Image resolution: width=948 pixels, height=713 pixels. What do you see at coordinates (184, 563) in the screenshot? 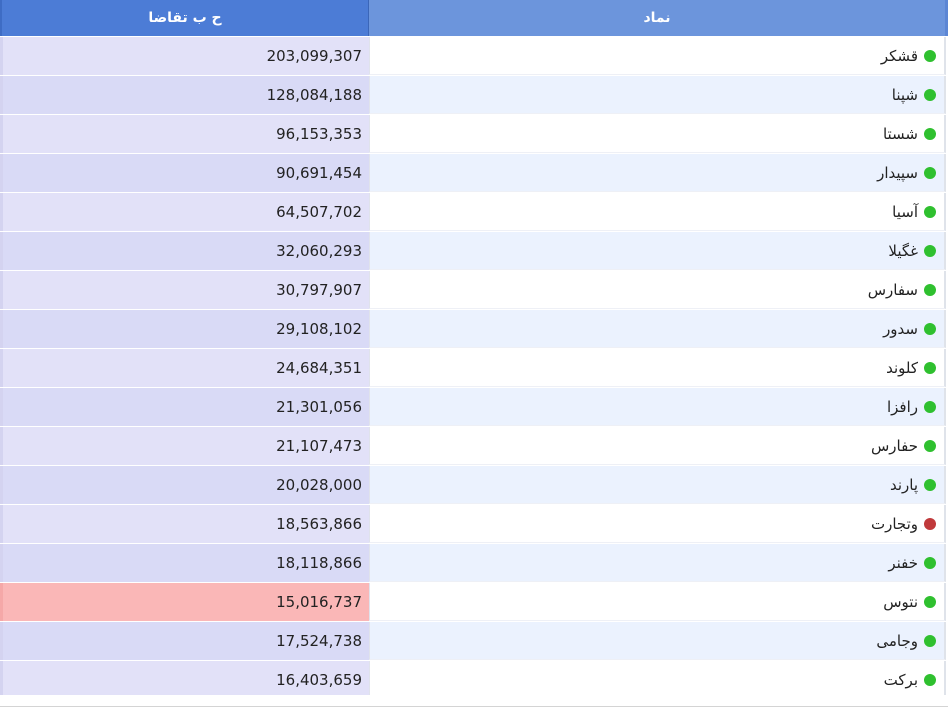
I see `demand-cell: 18,118,866` at bounding box center [184, 563].